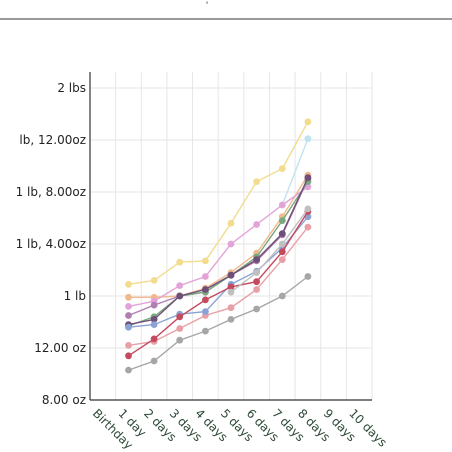 The height and width of the screenshot is (452, 452). I want to click on header-bar: ', so click(226, 10).